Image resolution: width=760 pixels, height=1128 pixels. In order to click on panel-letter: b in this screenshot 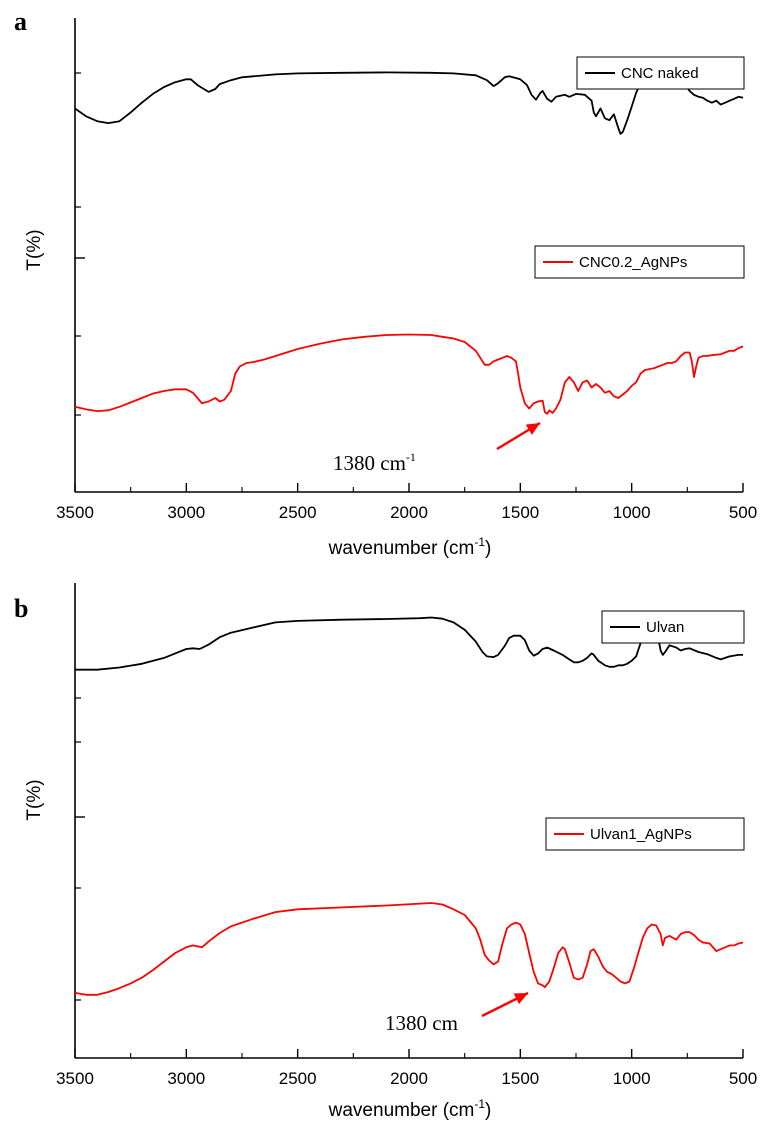, I will do `click(21, 608)`.